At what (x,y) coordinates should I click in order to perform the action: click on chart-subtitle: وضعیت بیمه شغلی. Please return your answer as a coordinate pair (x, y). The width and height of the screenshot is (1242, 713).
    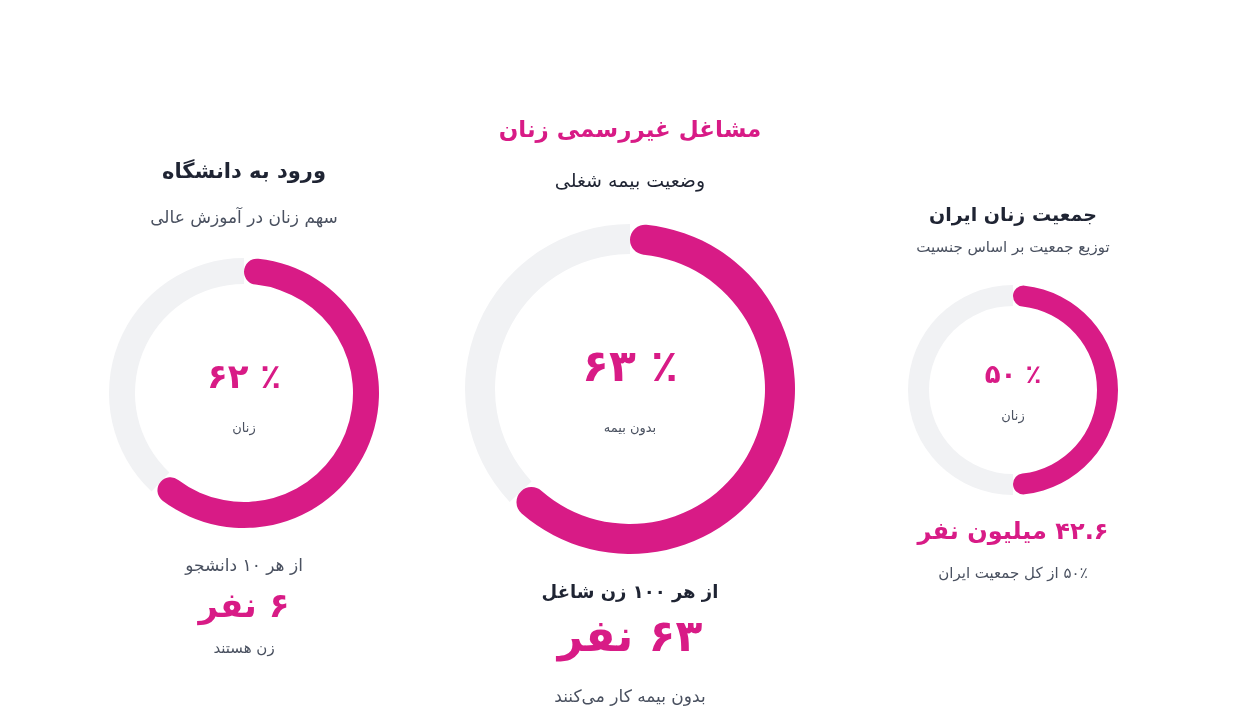
    Looking at the image, I should click on (630, 180).